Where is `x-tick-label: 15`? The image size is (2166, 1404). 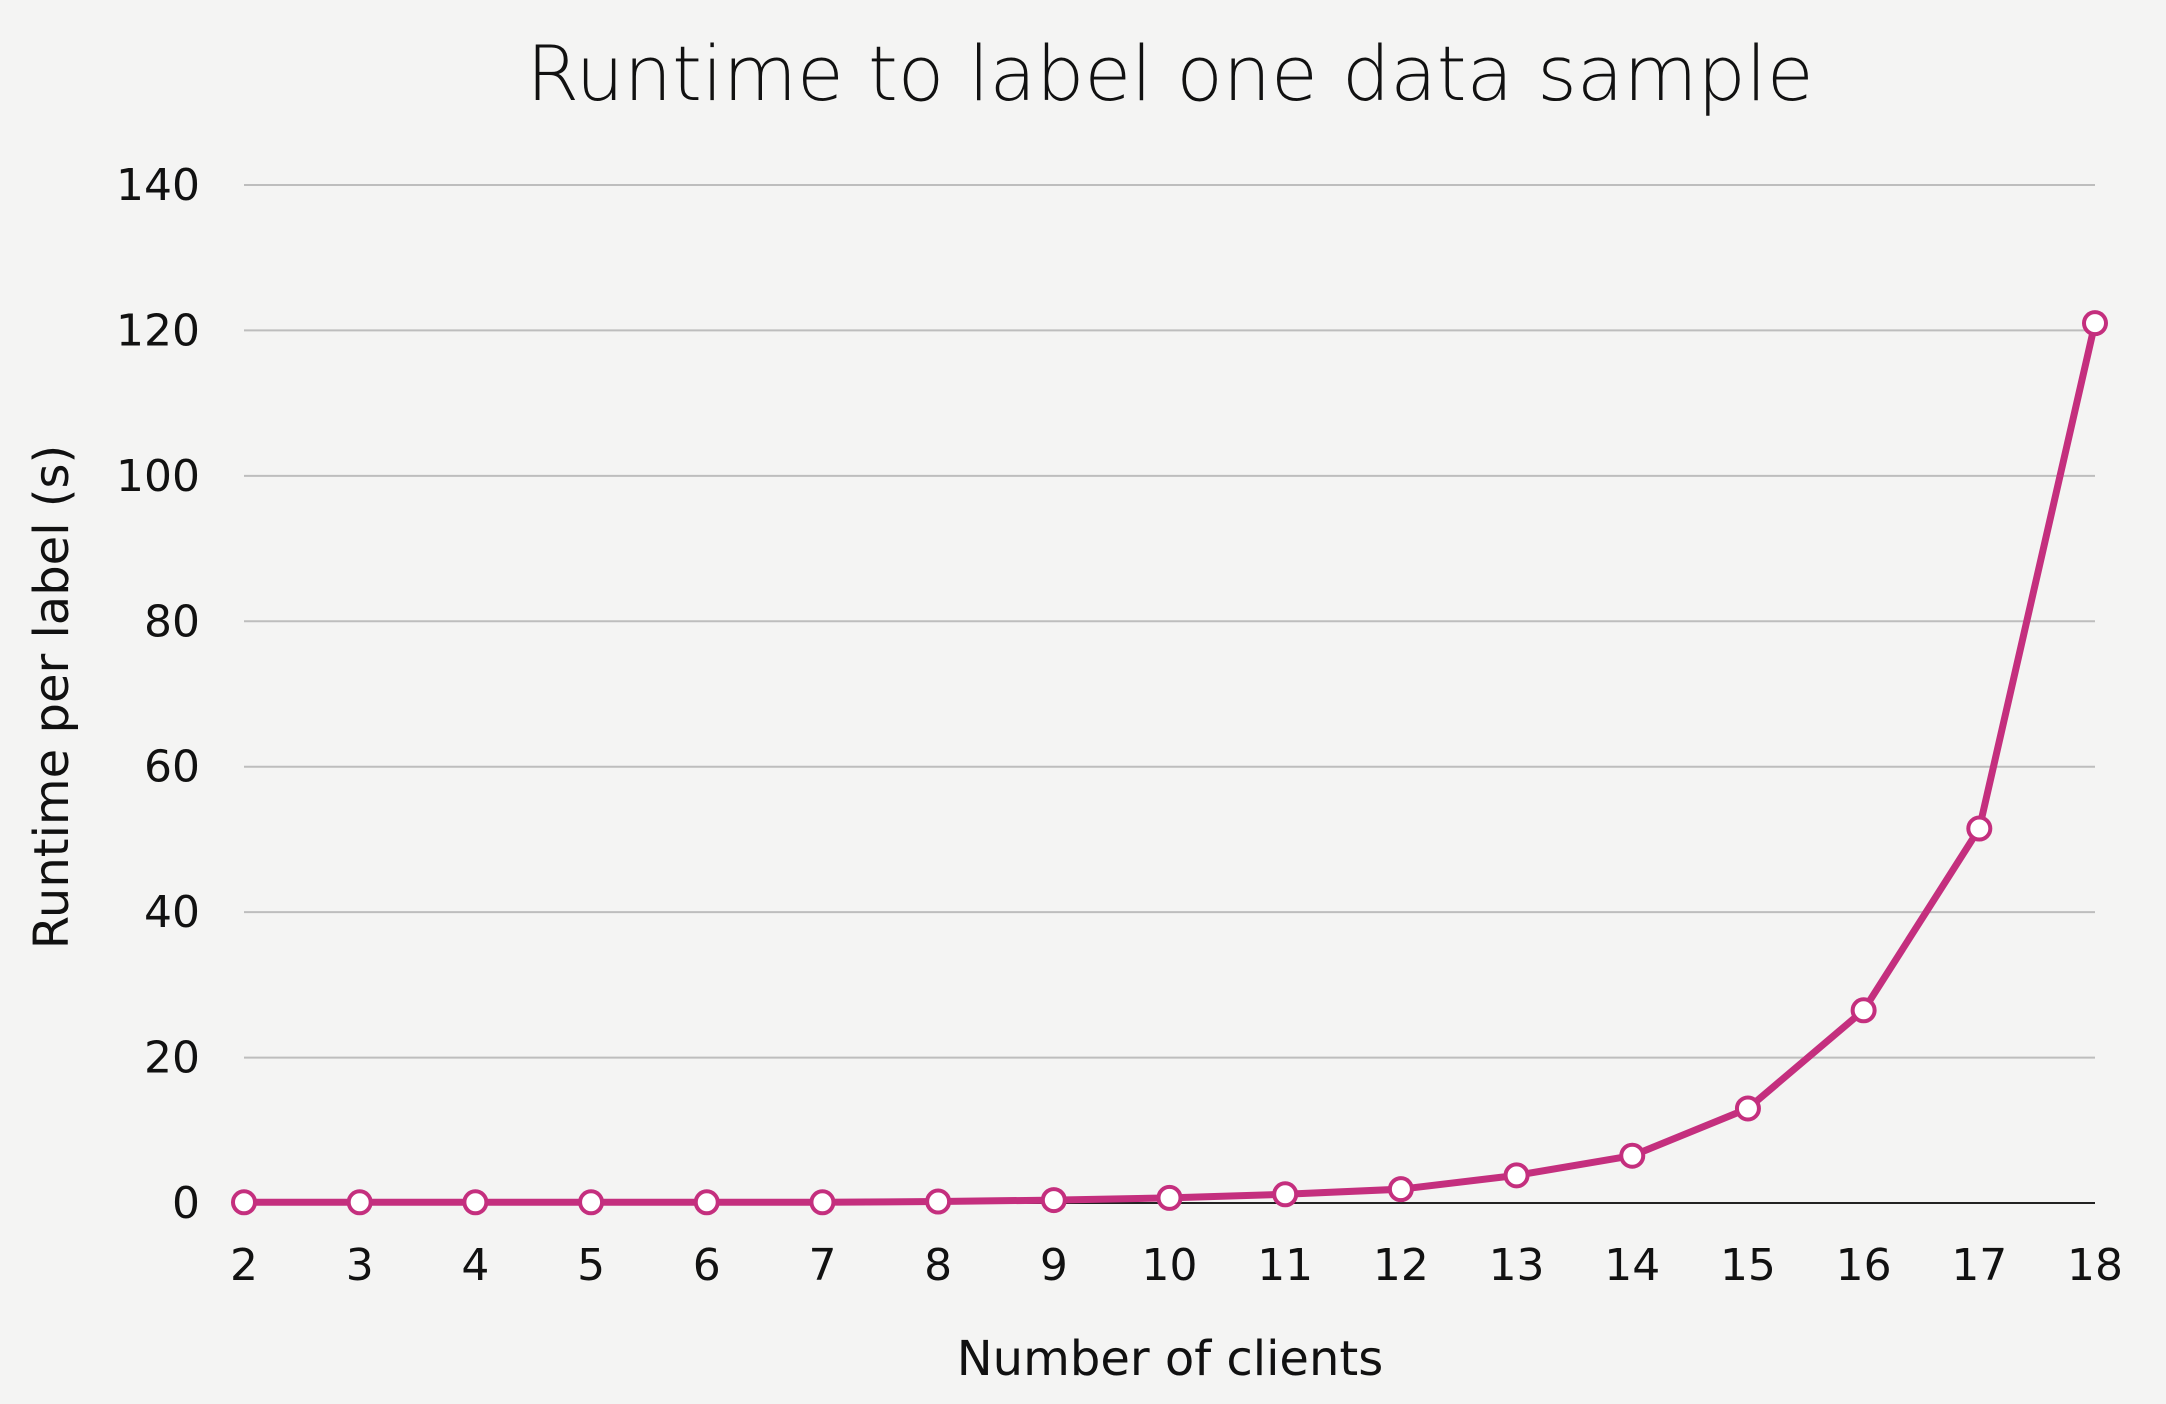
x-tick-label: 15 is located at coordinates (1748, 1265).